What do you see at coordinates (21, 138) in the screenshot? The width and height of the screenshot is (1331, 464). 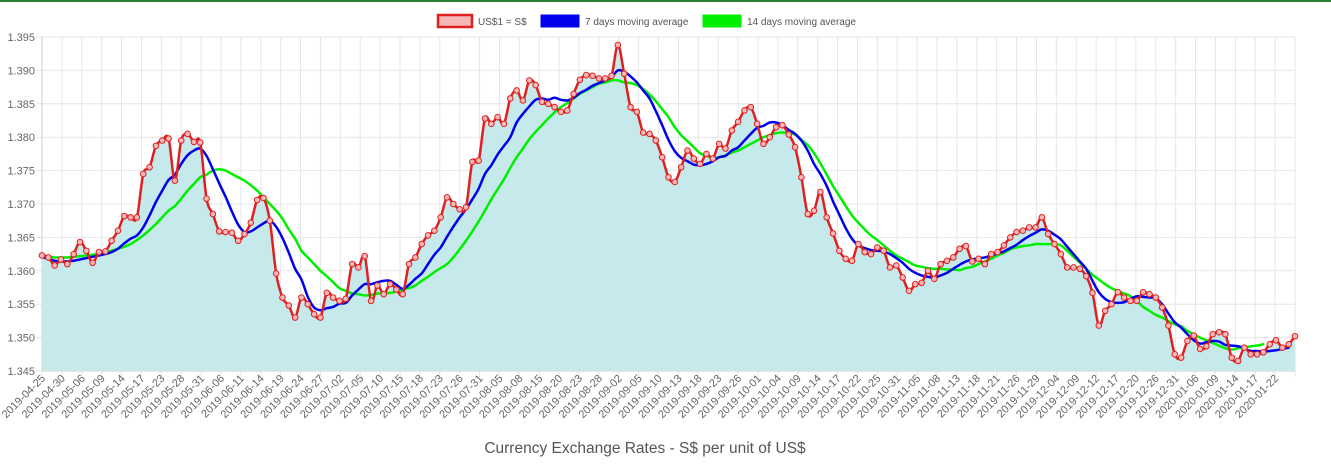 I see `y-tick-label: 1.380` at bounding box center [21, 138].